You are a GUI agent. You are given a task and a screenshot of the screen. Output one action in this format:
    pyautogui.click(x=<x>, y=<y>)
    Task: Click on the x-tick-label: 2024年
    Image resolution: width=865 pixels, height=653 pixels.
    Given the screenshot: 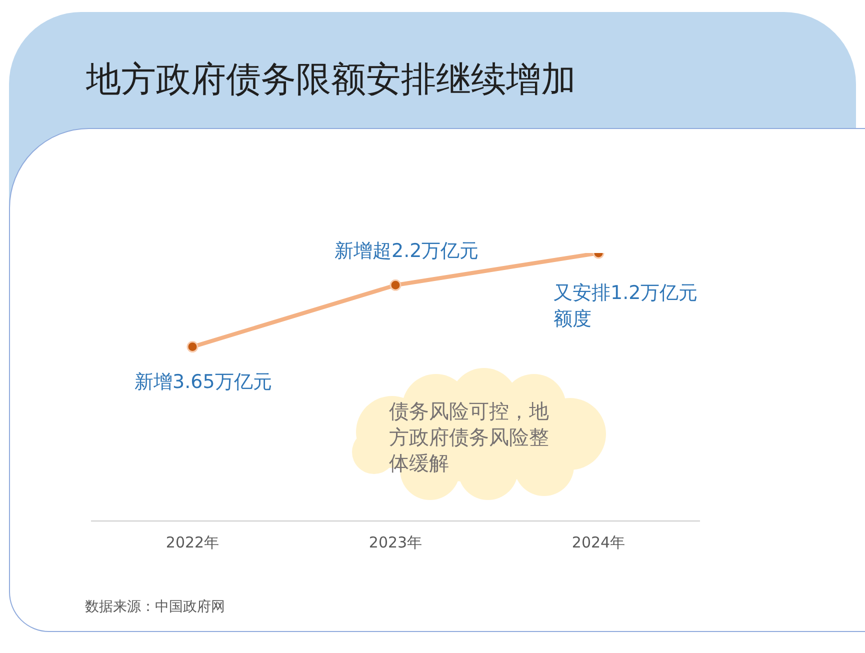 What is the action you would take?
    pyautogui.click(x=599, y=543)
    